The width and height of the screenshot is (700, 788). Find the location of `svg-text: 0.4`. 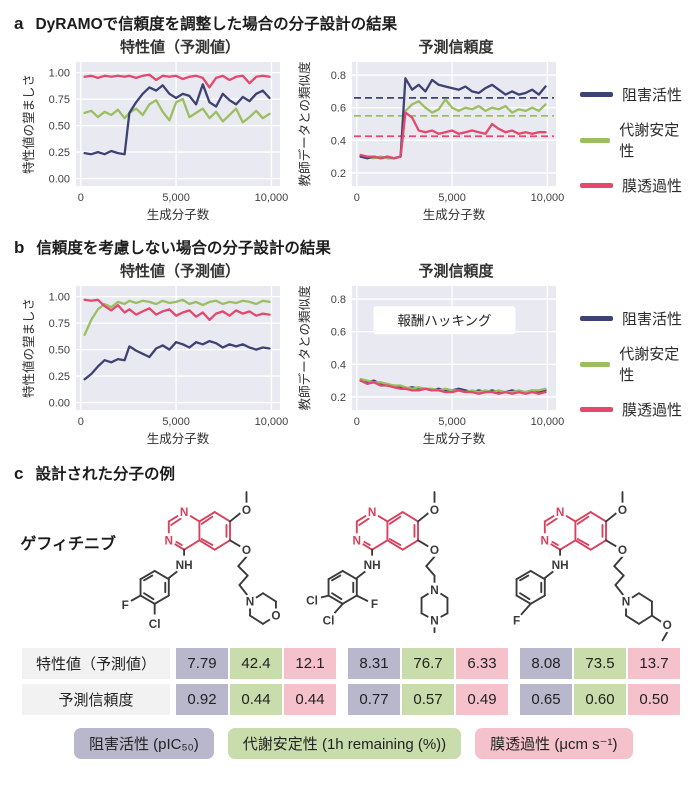

svg-text: 0.4 is located at coordinates (338, 365).